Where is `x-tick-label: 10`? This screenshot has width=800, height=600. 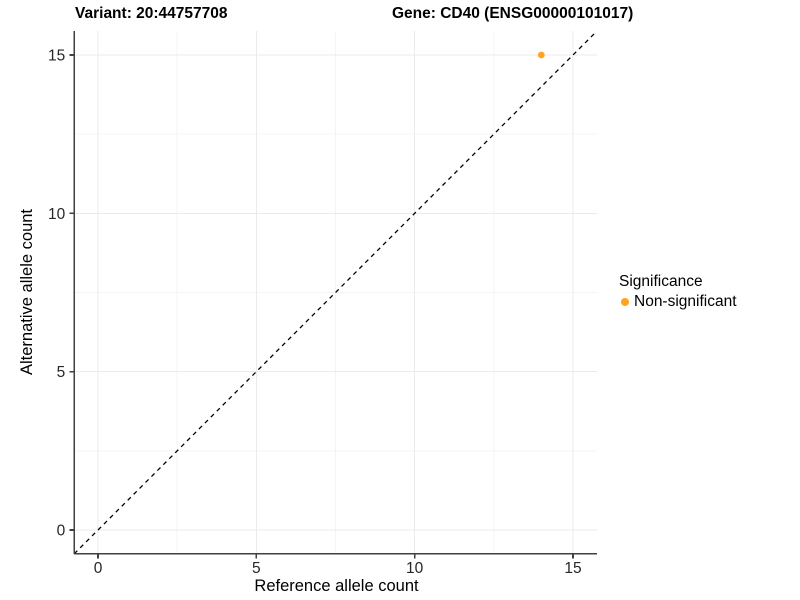 x-tick-label: 10 is located at coordinates (415, 568).